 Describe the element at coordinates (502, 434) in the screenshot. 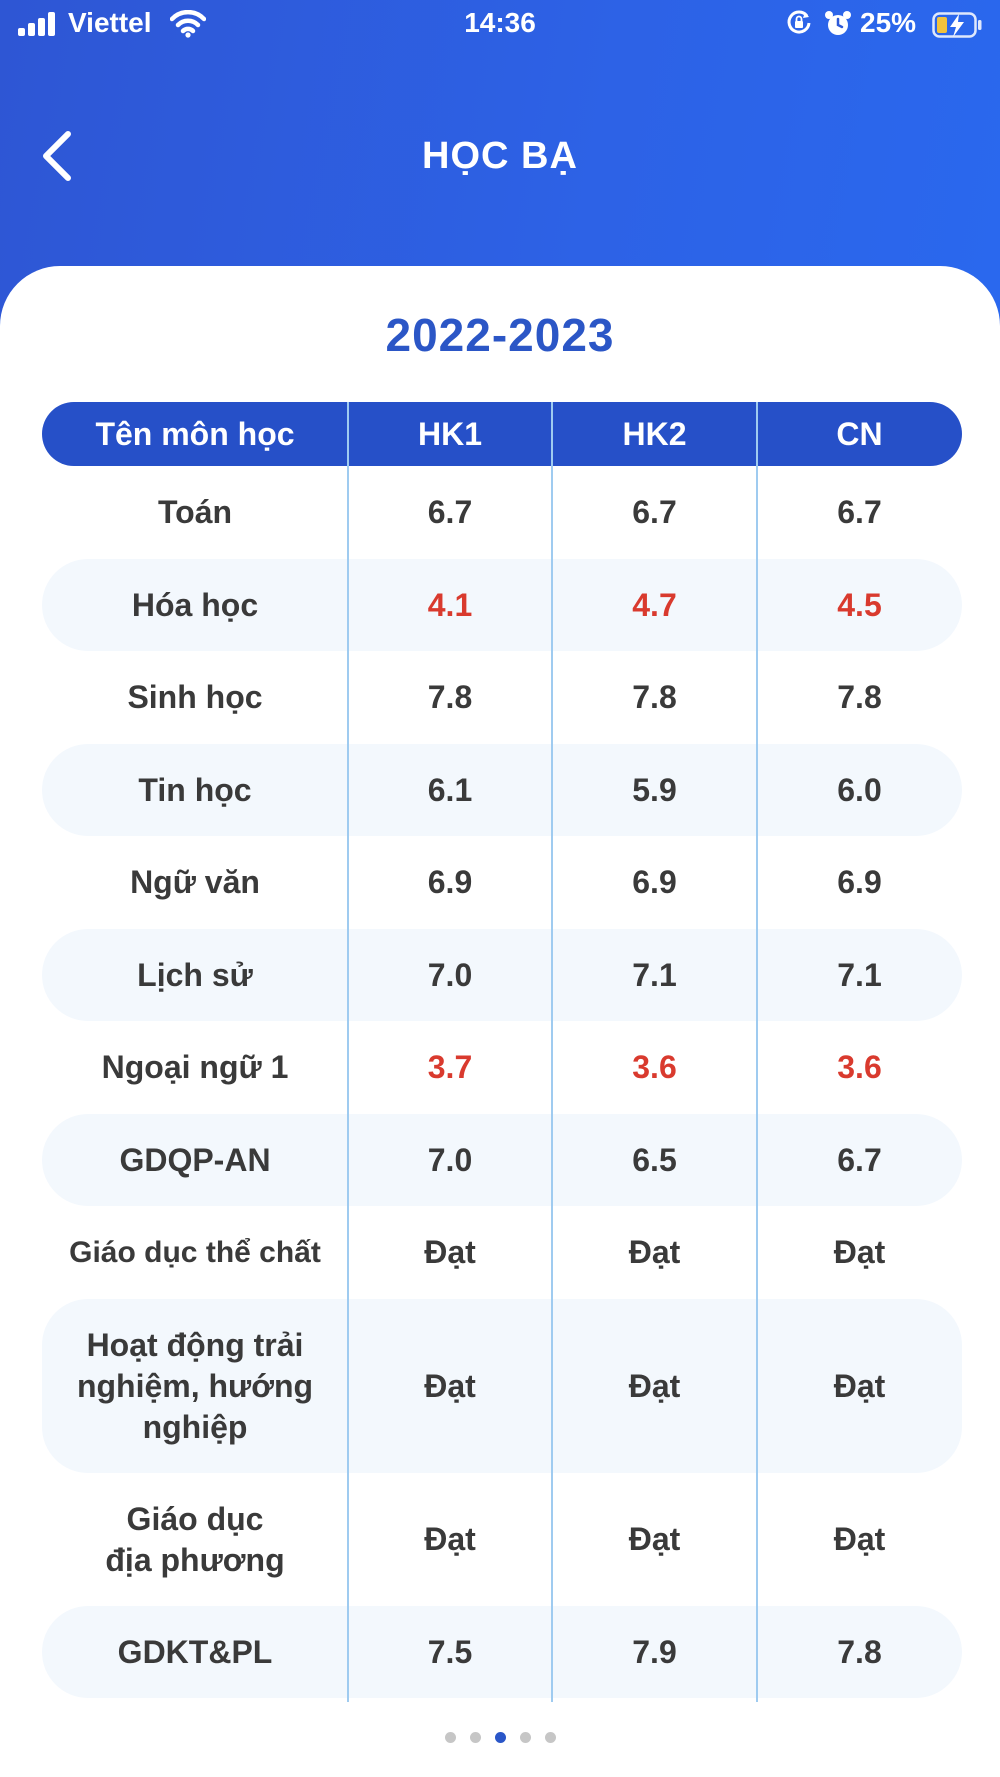

I see `table-header: Tên môn học HK1 HK2 CN` at that location.